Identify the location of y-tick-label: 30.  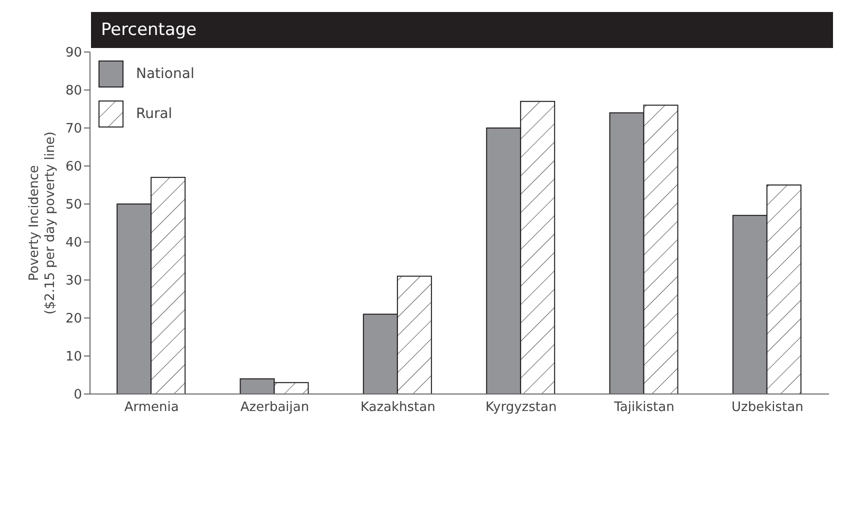
(73, 281).